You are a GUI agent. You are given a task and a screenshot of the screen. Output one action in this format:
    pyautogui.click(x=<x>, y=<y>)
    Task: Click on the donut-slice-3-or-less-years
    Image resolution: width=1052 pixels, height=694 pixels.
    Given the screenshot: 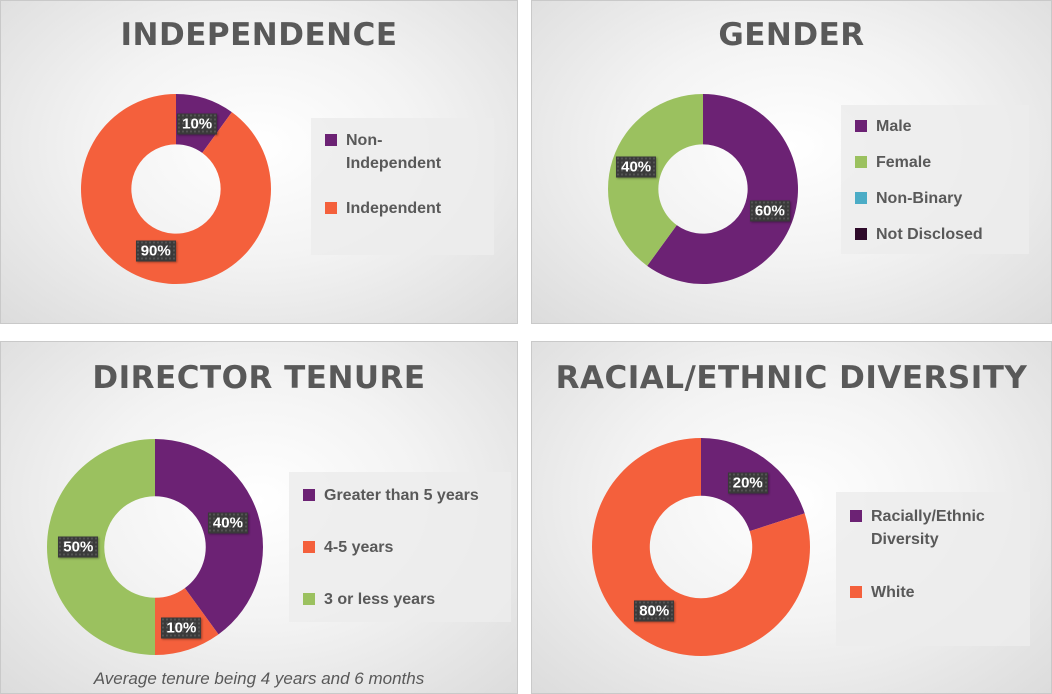 What is the action you would take?
    pyautogui.click(x=101, y=547)
    